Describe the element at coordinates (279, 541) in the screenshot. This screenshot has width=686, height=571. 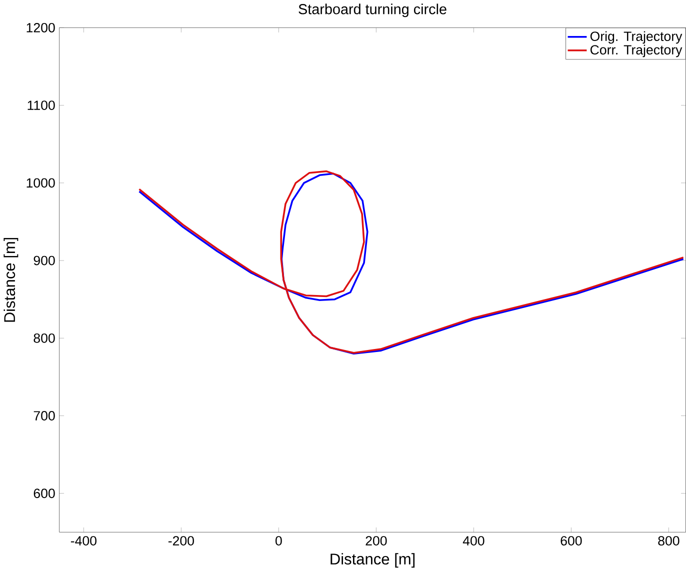
I see `x-tick-label: 0` at that location.